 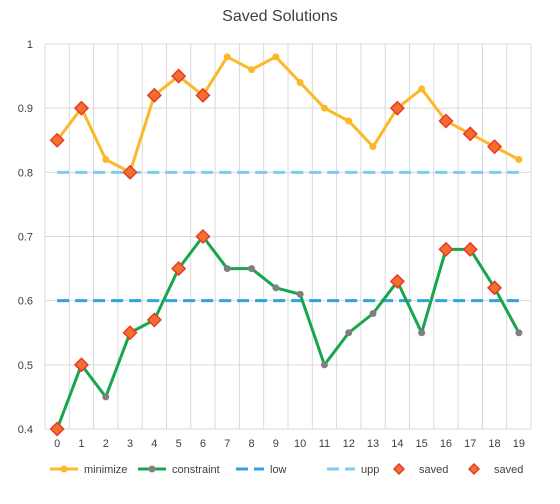 What do you see at coordinates (25, 173) in the screenshot?
I see `y-tick-label: 0.8` at bounding box center [25, 173].